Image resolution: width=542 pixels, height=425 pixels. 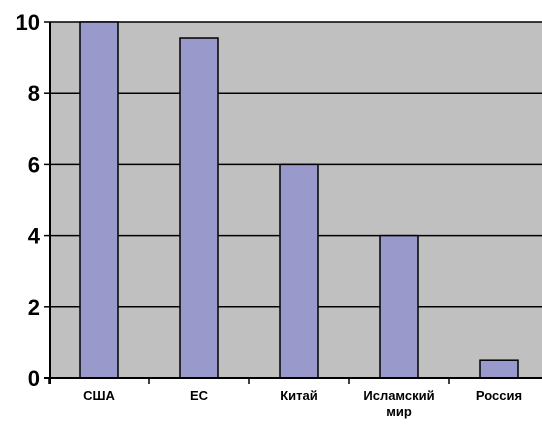 What do you see at coordinates (199, 395) in the screenshot?
I see `x-tick-label: ЕС` at bounding box center [199, 395].